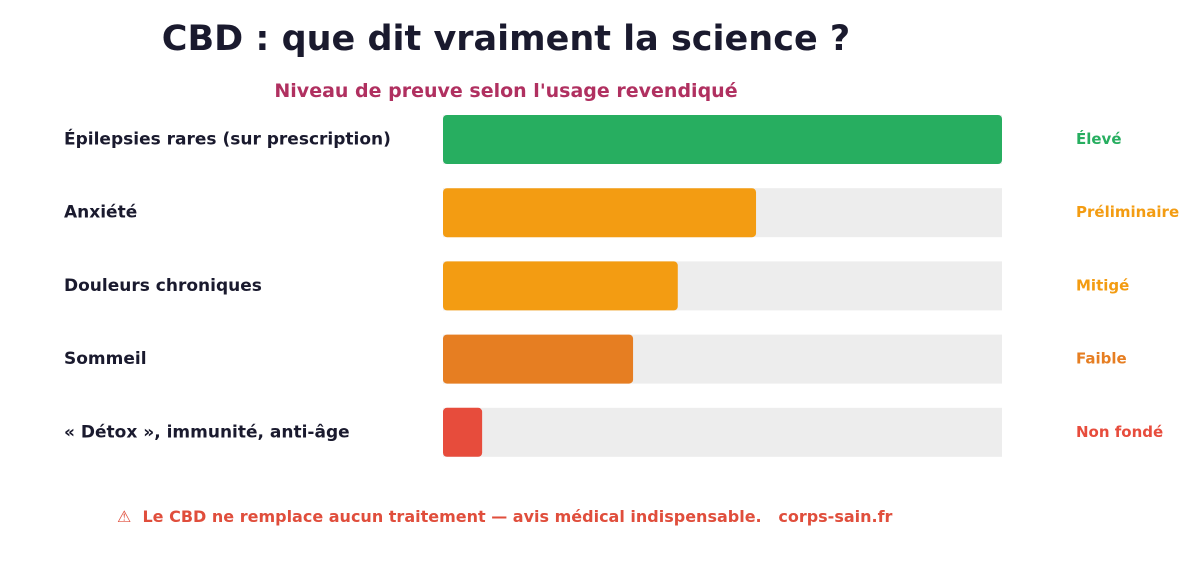 Image resolution: width=1190 pixels, height=574 pixels. Describe the element at coordinates (722, 432) in the screenshot. I see `bar-track` at that location.